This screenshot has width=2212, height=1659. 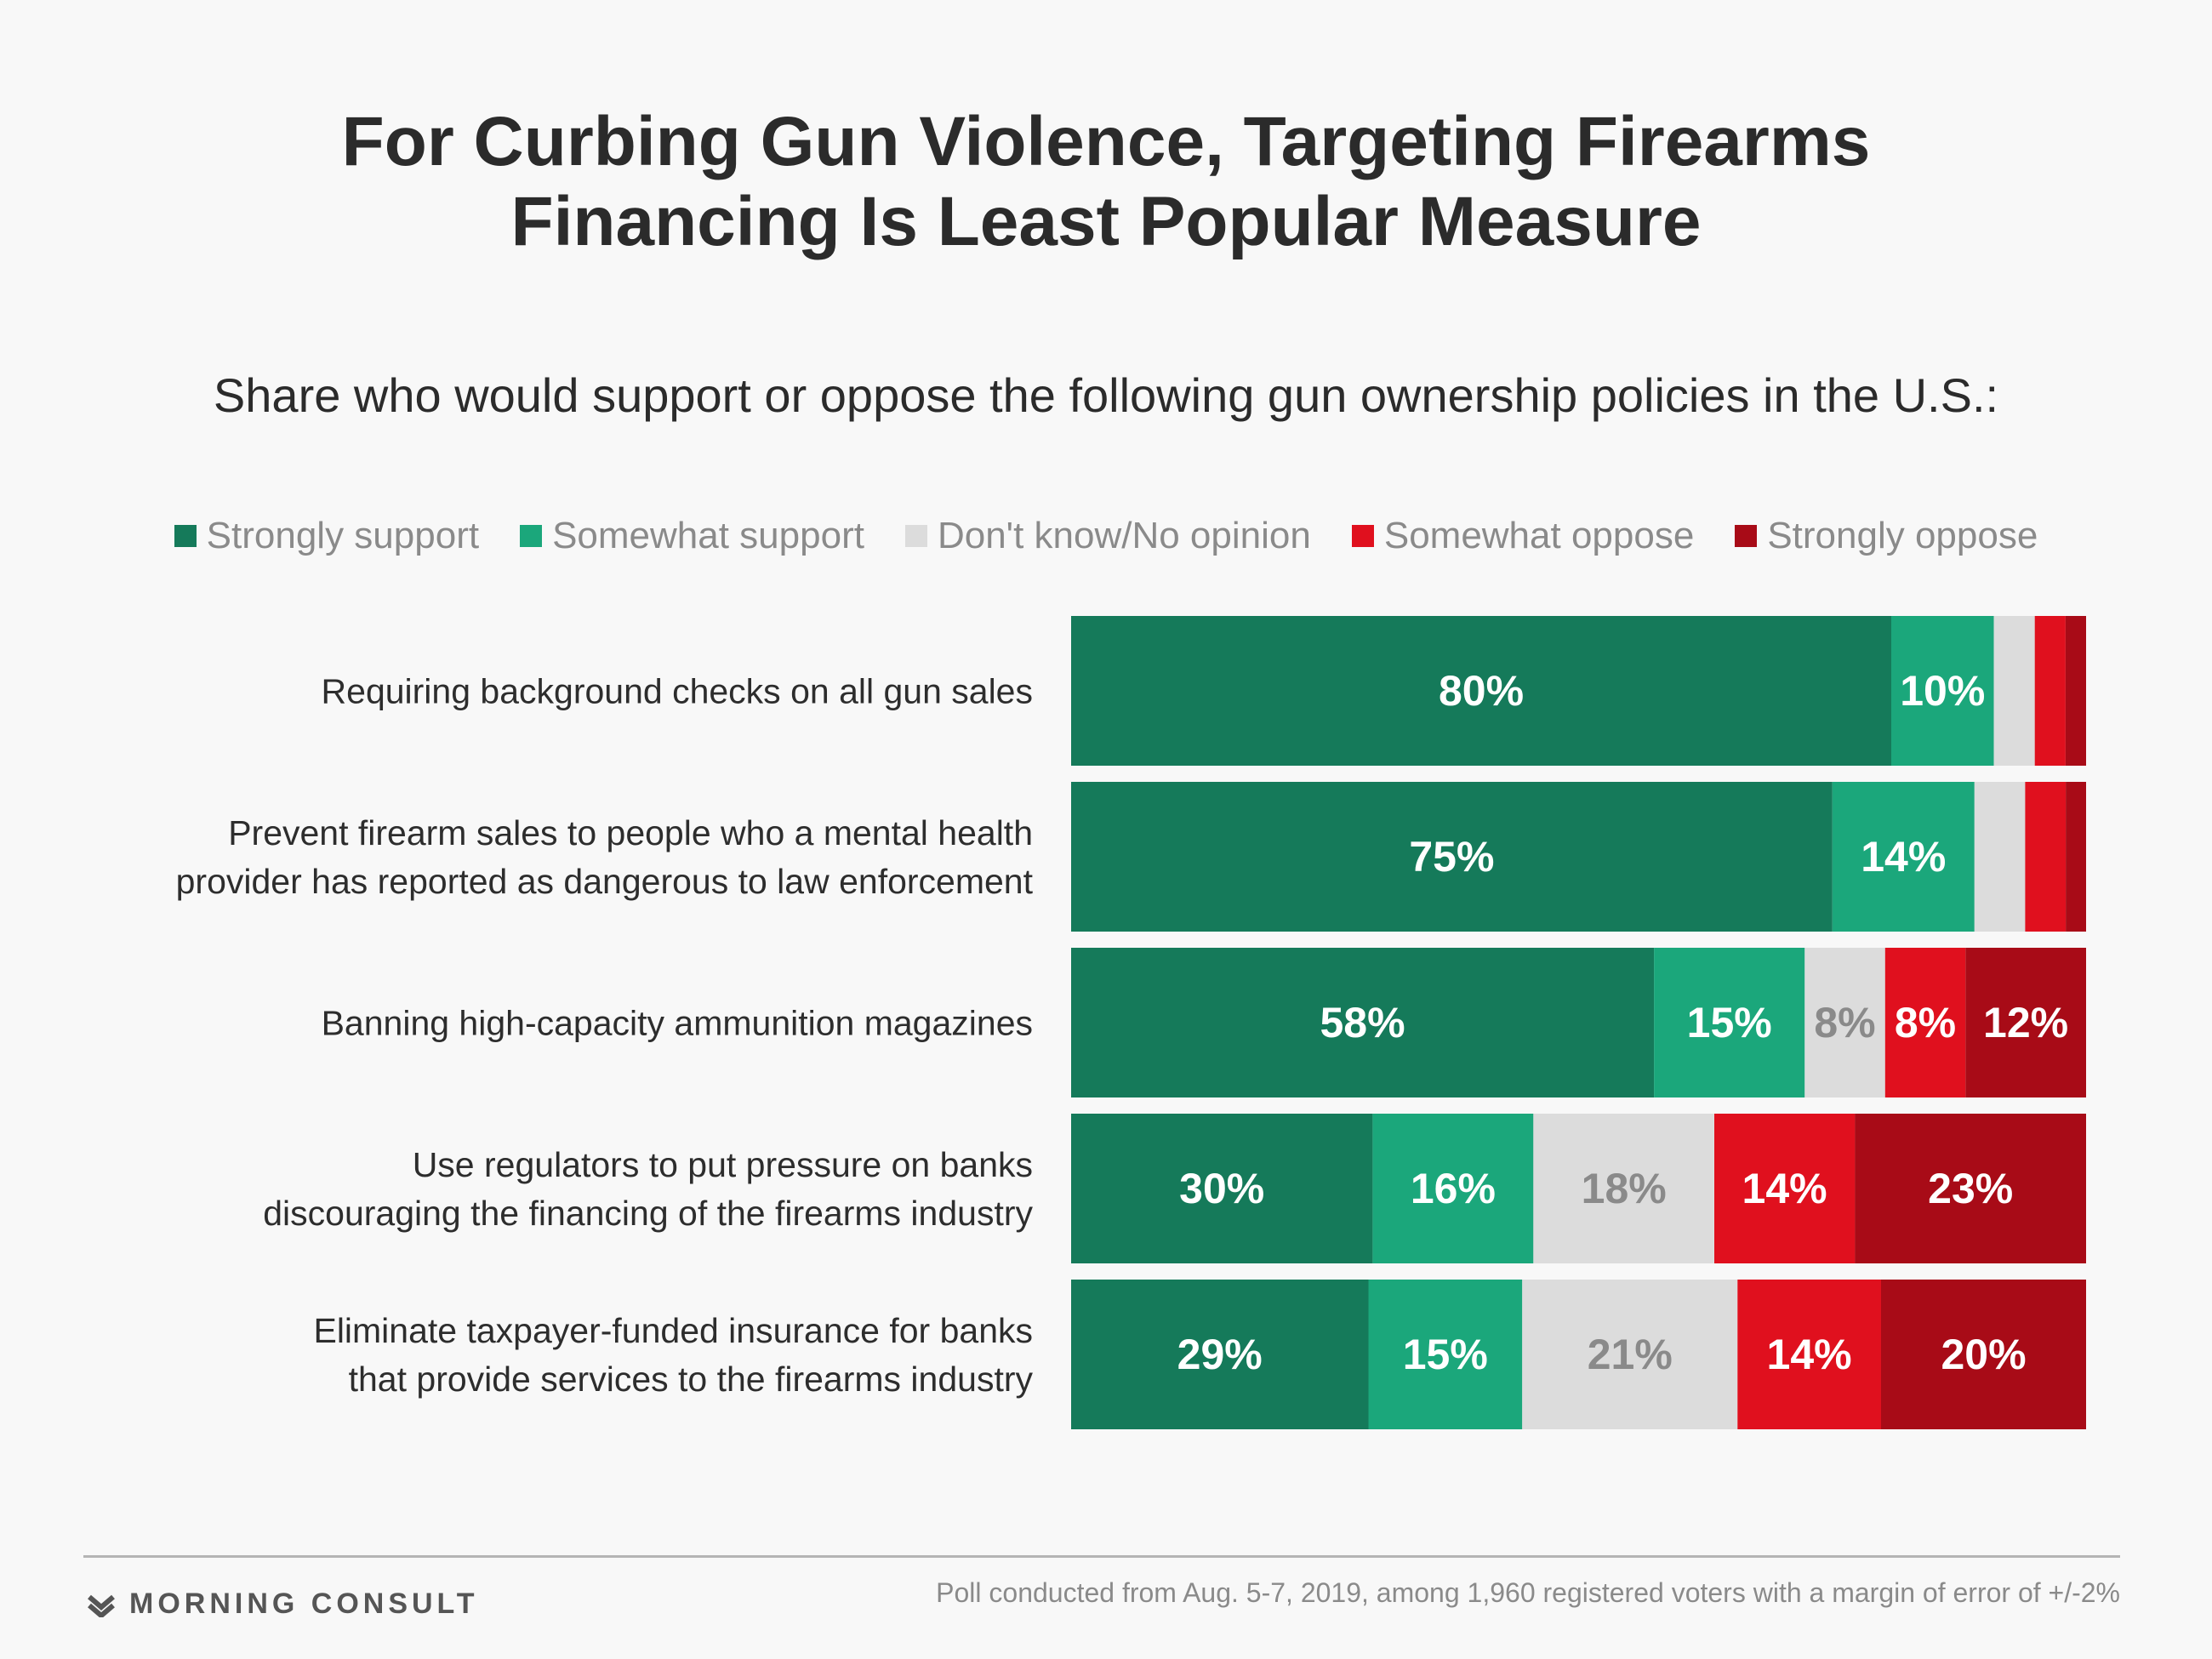 I want to click on data-label: 12%, so click(x=2025, y=1022).